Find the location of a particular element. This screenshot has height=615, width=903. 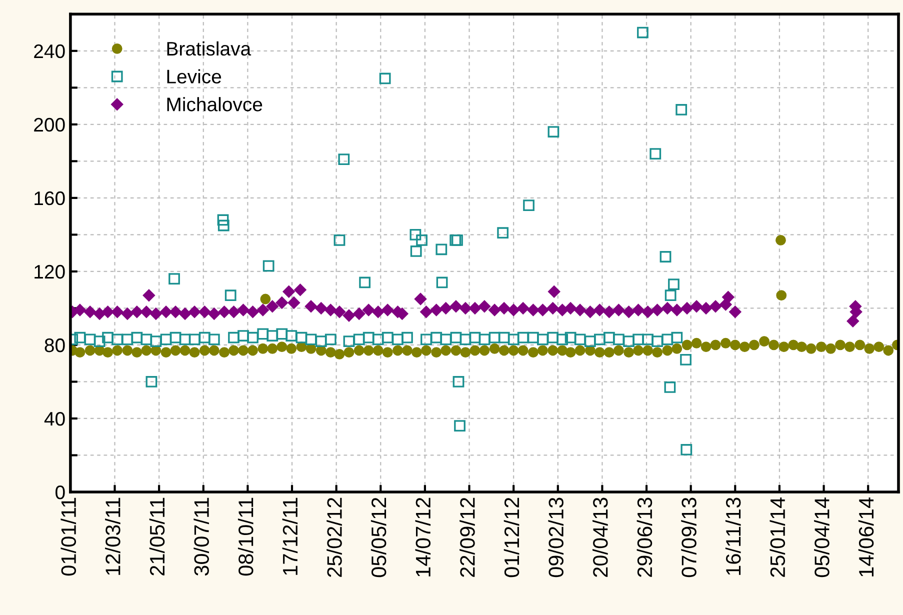

x-tick-label: 14/06/14 is located at coordinates (866, 536).